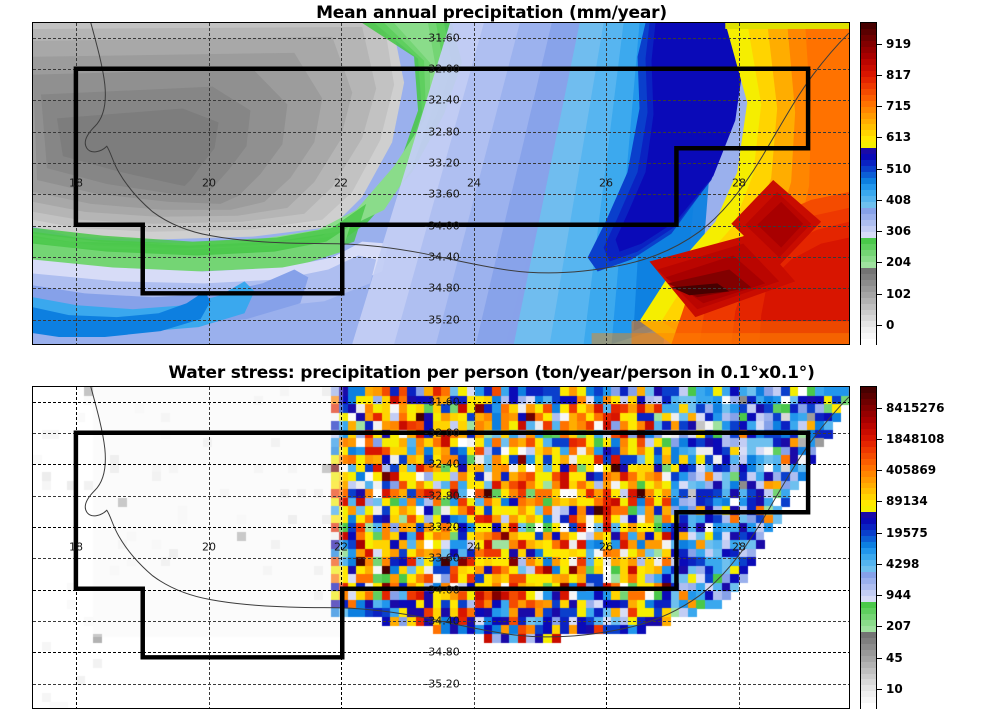 The image size is (983, 721). What do you see at coordinates (442, 402) in the screenshot?
I see `ytick-label: -31.60` at bounding box center [442, 402].